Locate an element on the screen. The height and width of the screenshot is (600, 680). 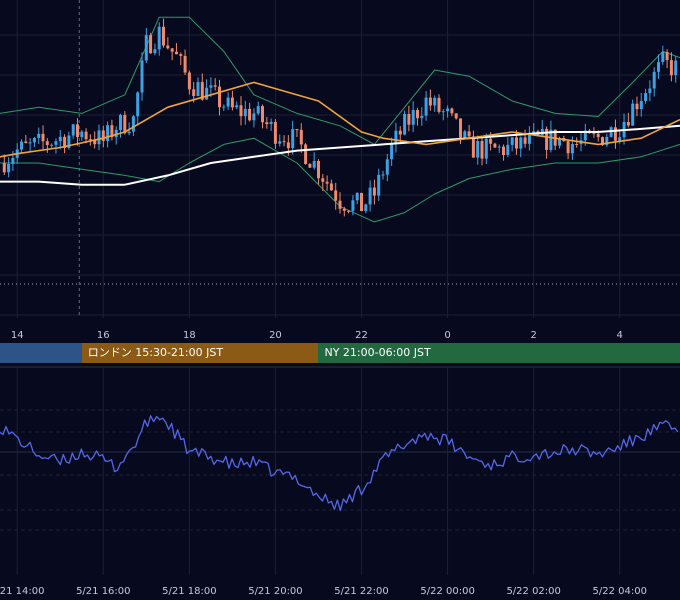
price-x-tick: 20 is located at coordinates (275, 335).